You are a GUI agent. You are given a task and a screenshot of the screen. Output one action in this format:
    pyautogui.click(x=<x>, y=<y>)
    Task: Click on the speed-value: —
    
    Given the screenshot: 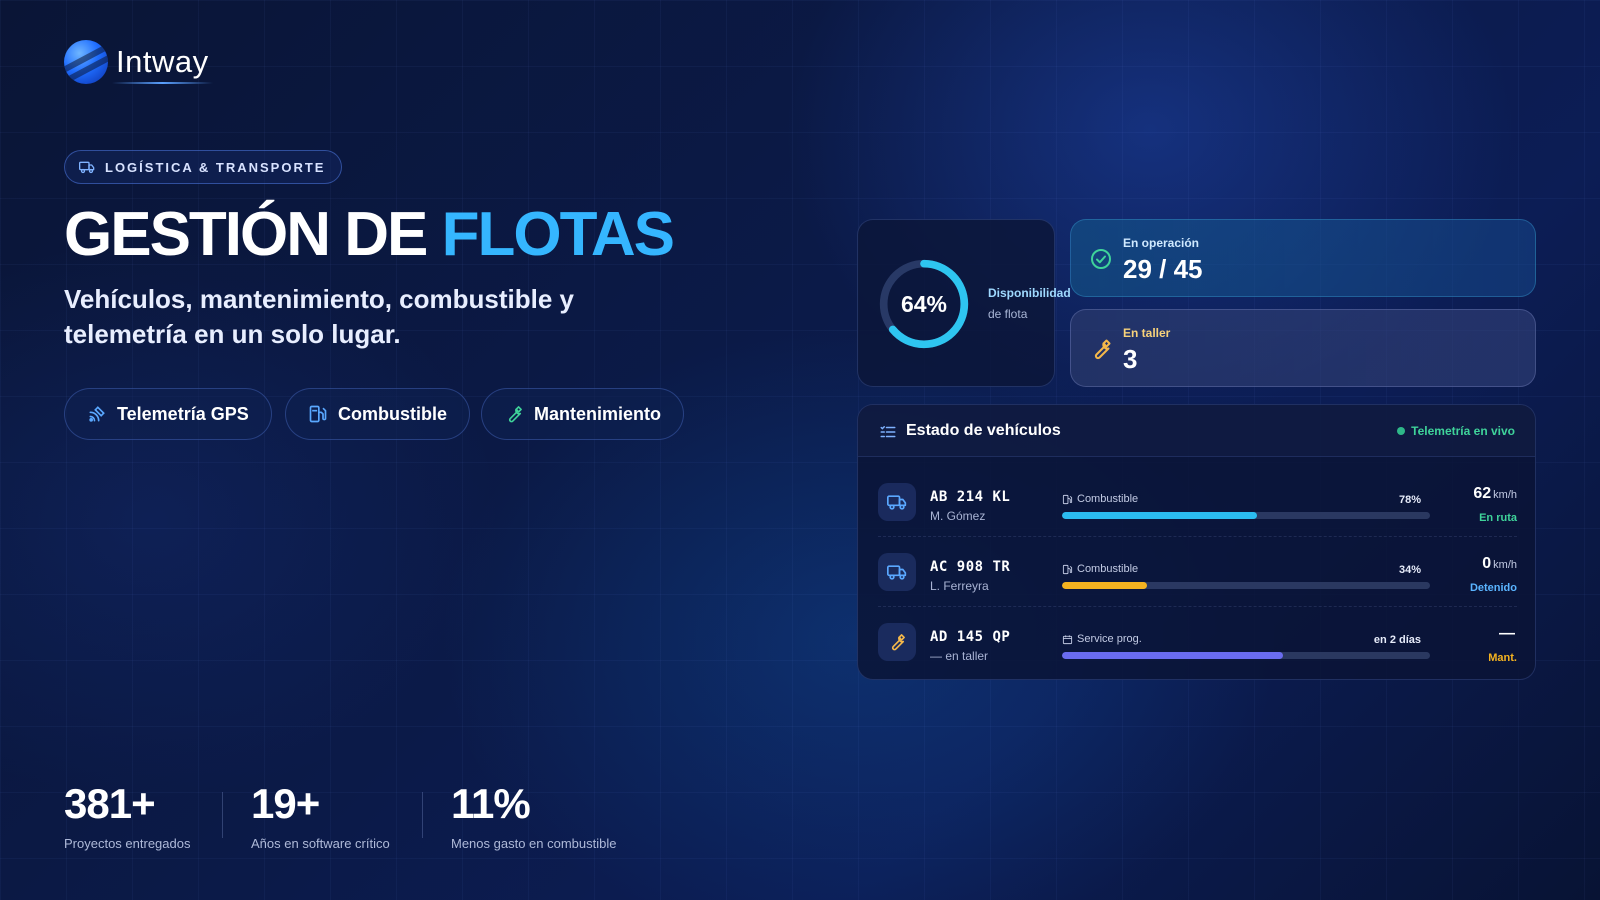 What is the action you would take?
    pyautogui.click(x=1507, y=633)
    